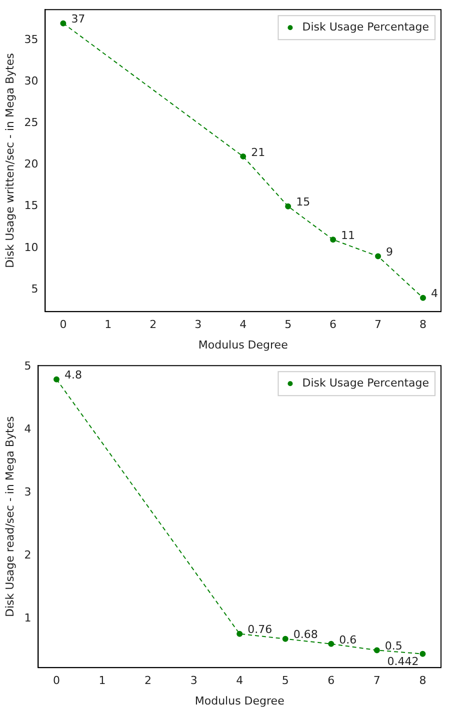 Image resolution: width=473 pixels, height=713 pixels. Describe the element at coordinates (28, 555) in the screenshot. I see `y-tick-label: 2` at that location.